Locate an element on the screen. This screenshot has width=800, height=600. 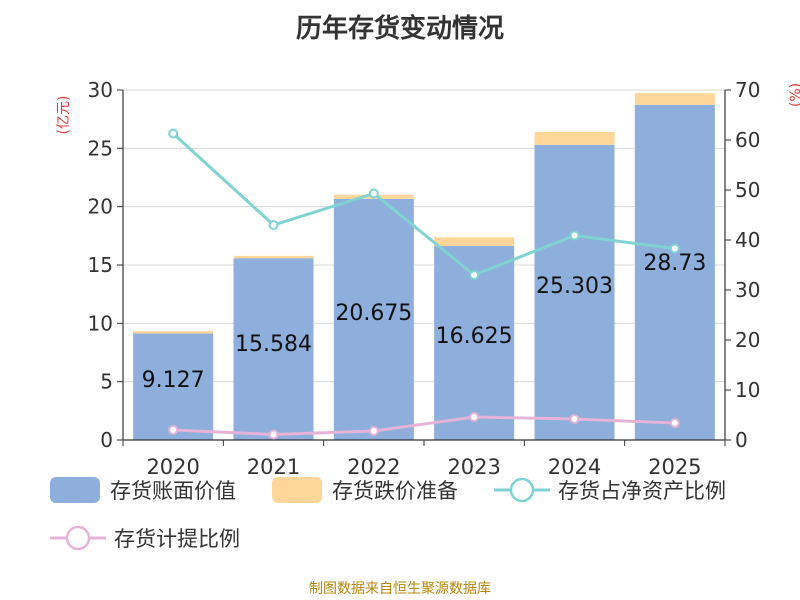
y-tick-label: 0 is located at coordinates (106, 440).